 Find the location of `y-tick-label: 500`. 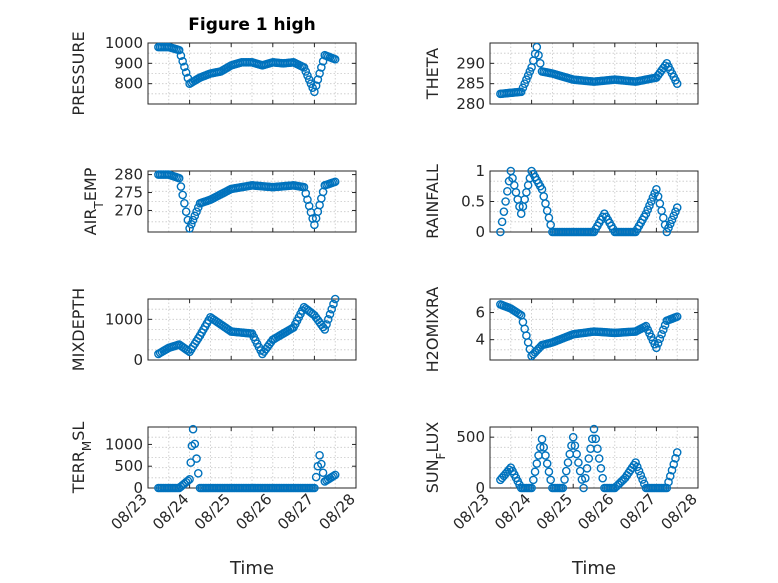

y-tick-label: 500 is located at coordinates (128, 466).